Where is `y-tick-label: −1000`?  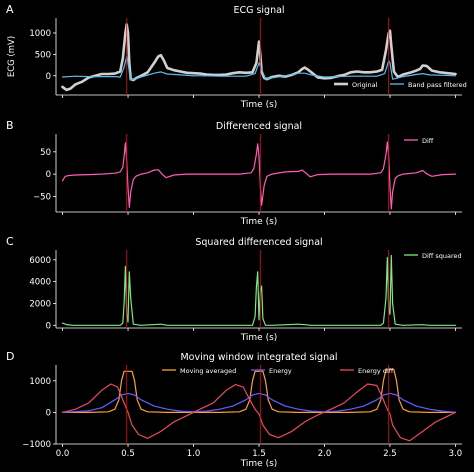 y-tick-label: −1000 is located at coordinates (36, 445).